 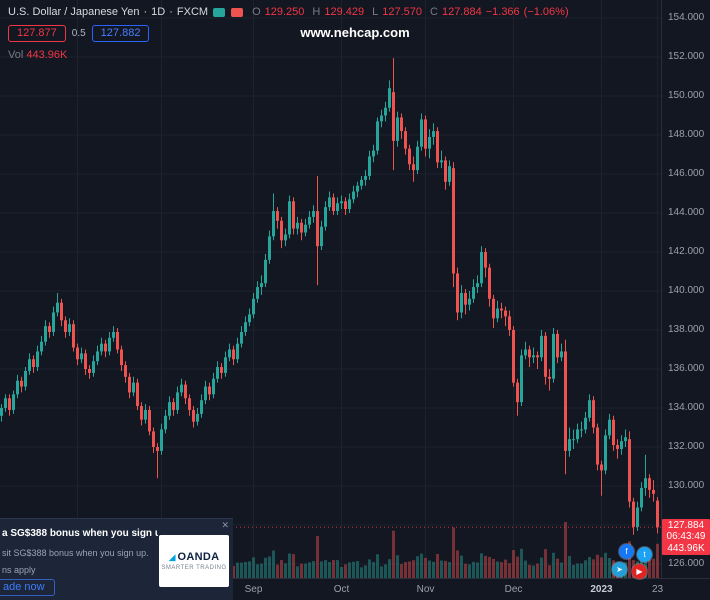 What do you see at coordinates (639, 571) in the screenshot?
I see `youtube-icon: ▶` at bounding box center [639, 571].